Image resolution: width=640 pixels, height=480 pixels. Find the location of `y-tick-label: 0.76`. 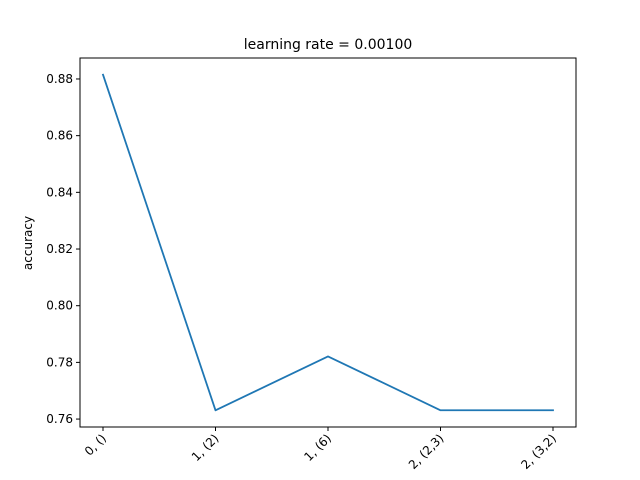

y-tick-label: 0.76 is located at coordinates (59, 419).